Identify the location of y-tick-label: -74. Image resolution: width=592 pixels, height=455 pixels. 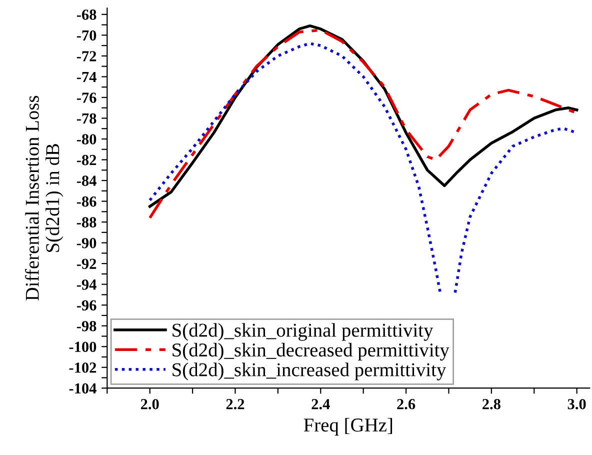
(86, 77).